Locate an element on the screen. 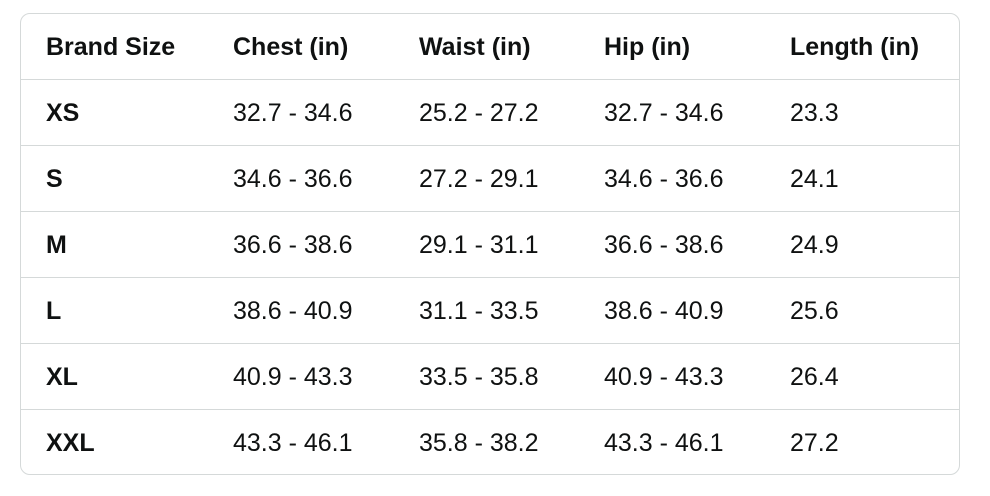  table-cell: L is located at coordinates (54, 311).